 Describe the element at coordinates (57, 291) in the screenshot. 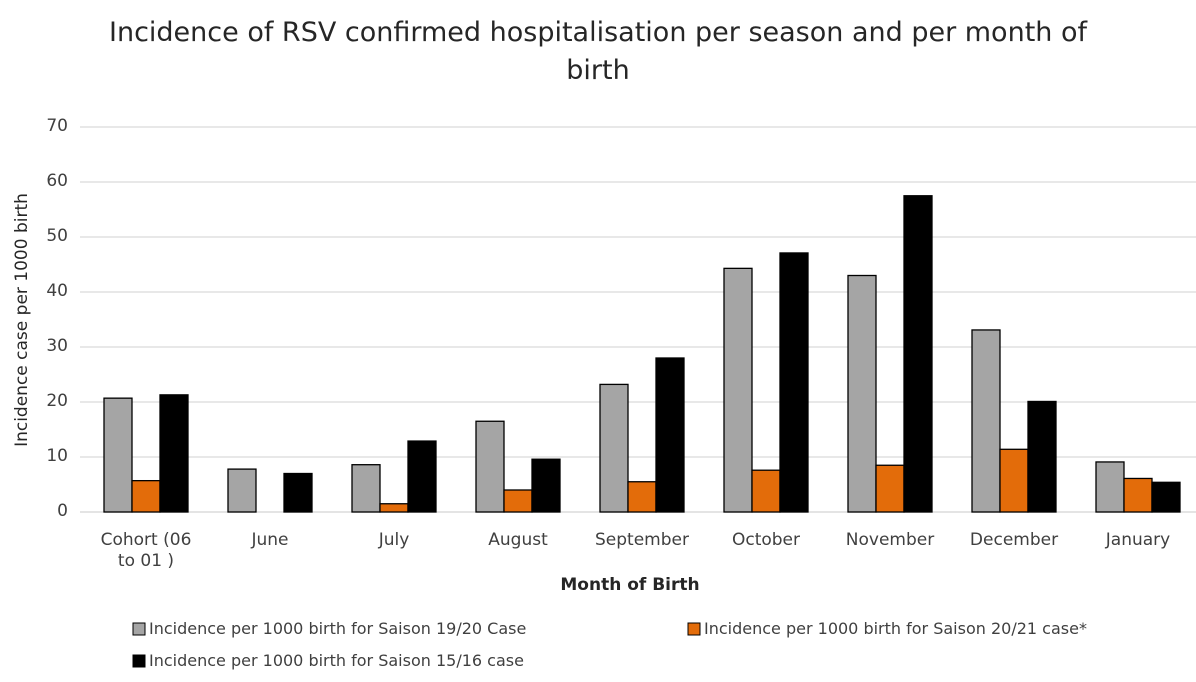

I see `y-tick-label: 40` at that location.